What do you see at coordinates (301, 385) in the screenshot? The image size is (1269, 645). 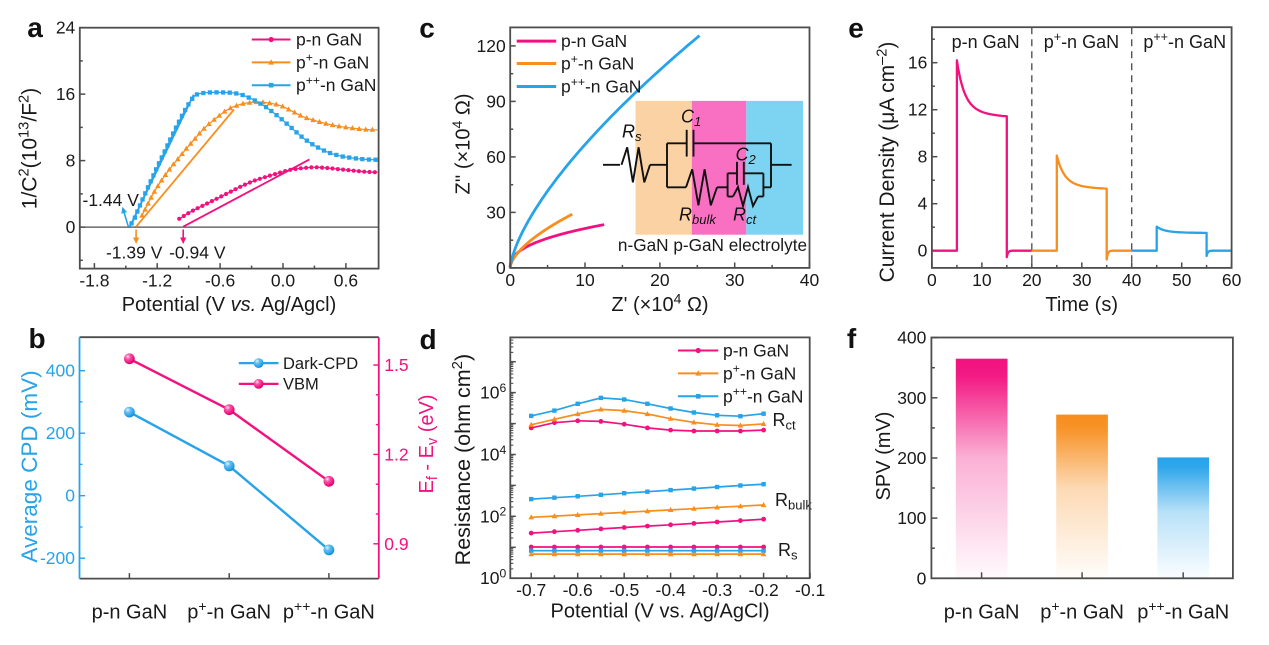 I see `svg-text: VBM` at bounding box center [301, 385].